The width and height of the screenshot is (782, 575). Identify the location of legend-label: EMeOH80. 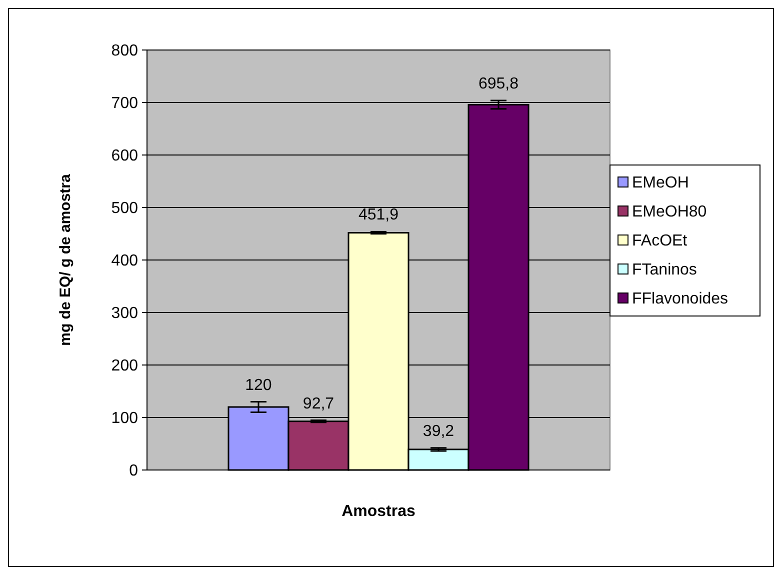
(669, 212).